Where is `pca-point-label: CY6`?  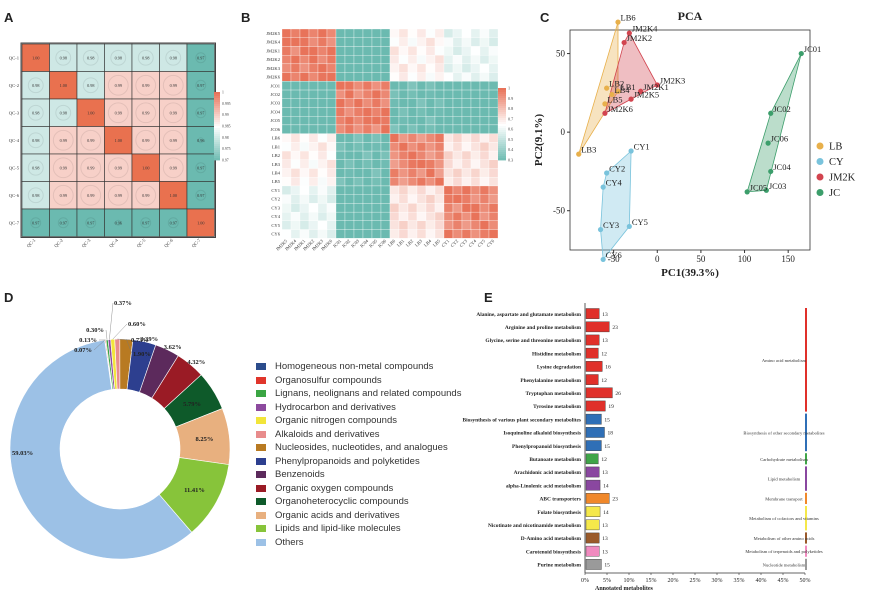
pca-point-label: CY6 is located at coordinates (614, 255).